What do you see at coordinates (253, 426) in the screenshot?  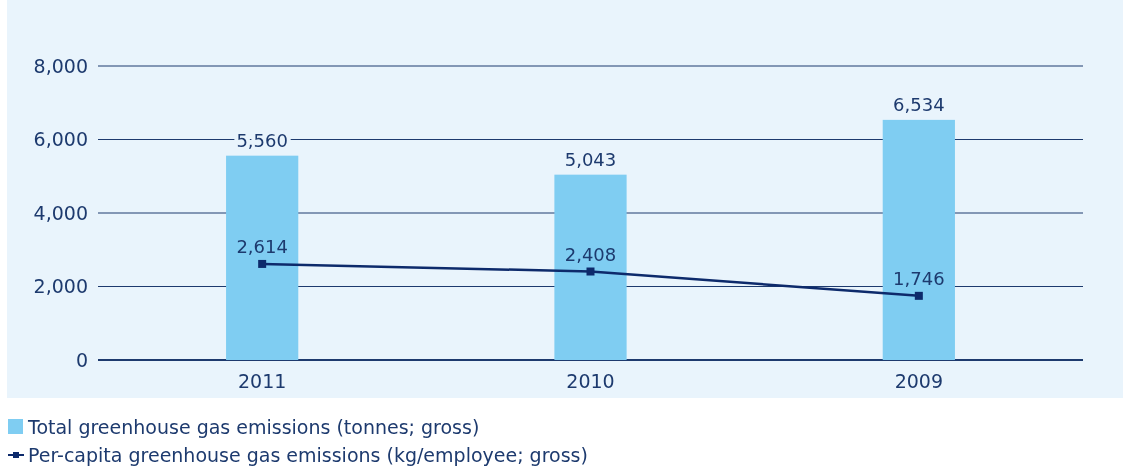 I see `legend-label: Total greenhouse gas emissions (tonnes; gross)` at bounding box center [253, 426].